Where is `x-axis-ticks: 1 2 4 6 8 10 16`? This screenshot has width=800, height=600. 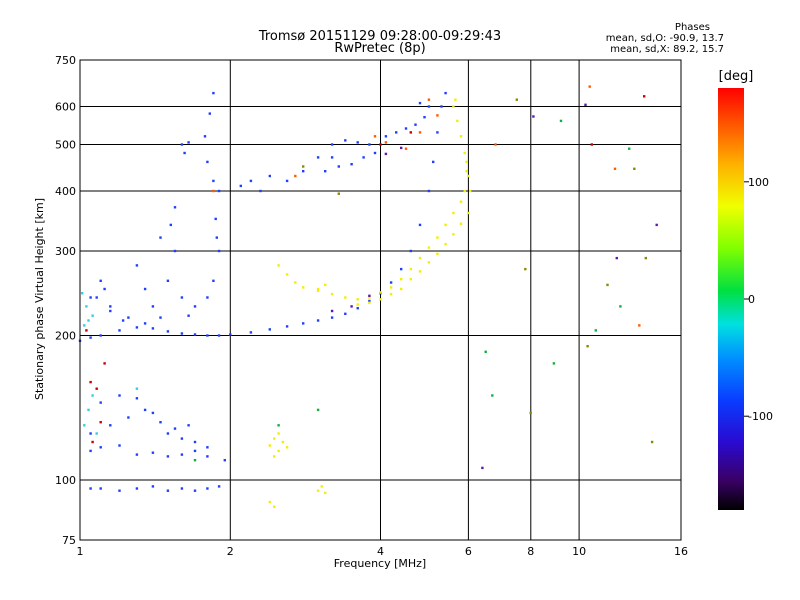
x-axis-ticks: 1 2 4 6 8 10 16 is located at coordinates (383, 551).